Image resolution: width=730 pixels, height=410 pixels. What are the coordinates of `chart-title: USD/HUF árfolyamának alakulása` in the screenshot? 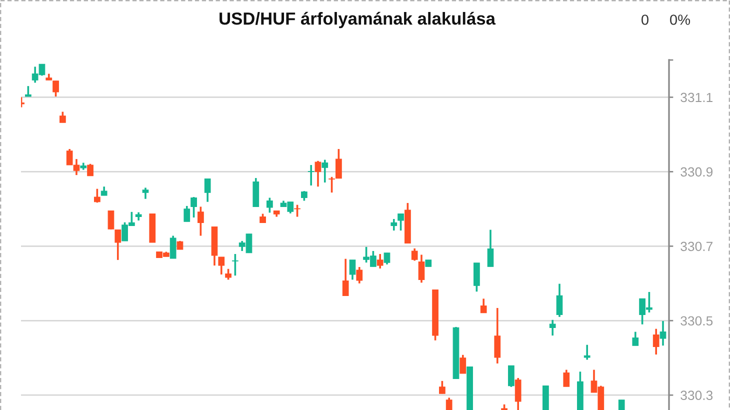 It's located at (358, 20).